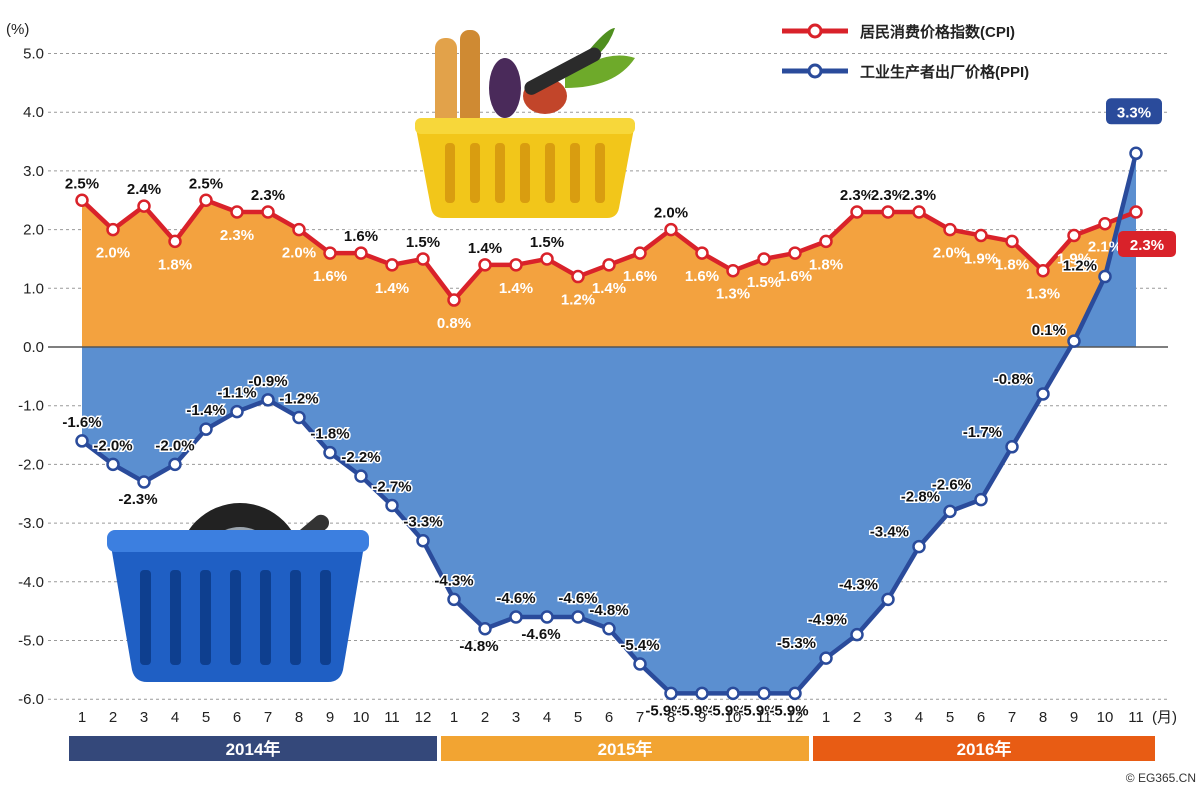 The height and width of the screenshot is (789, 1200). I want to click on data-label: 3.3%, so click(1134, 112).